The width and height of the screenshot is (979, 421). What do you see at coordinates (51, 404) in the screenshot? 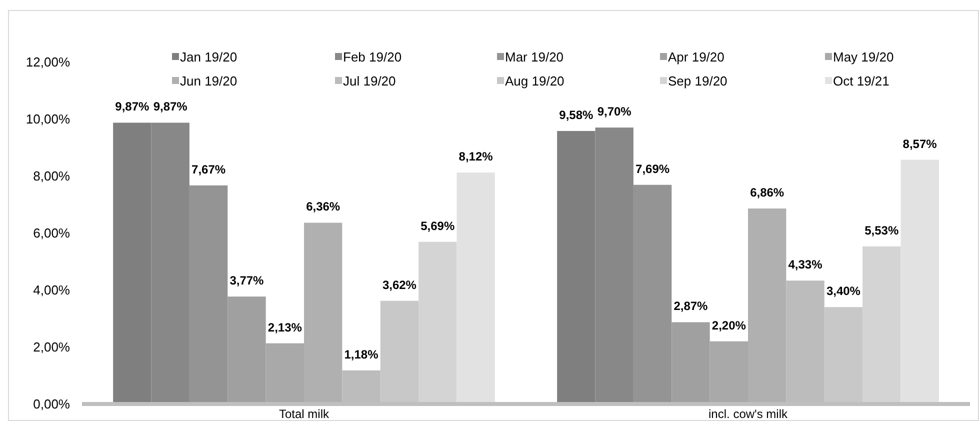
I see `y-tick-label: 0,00%` at bounding box center [51, 404].